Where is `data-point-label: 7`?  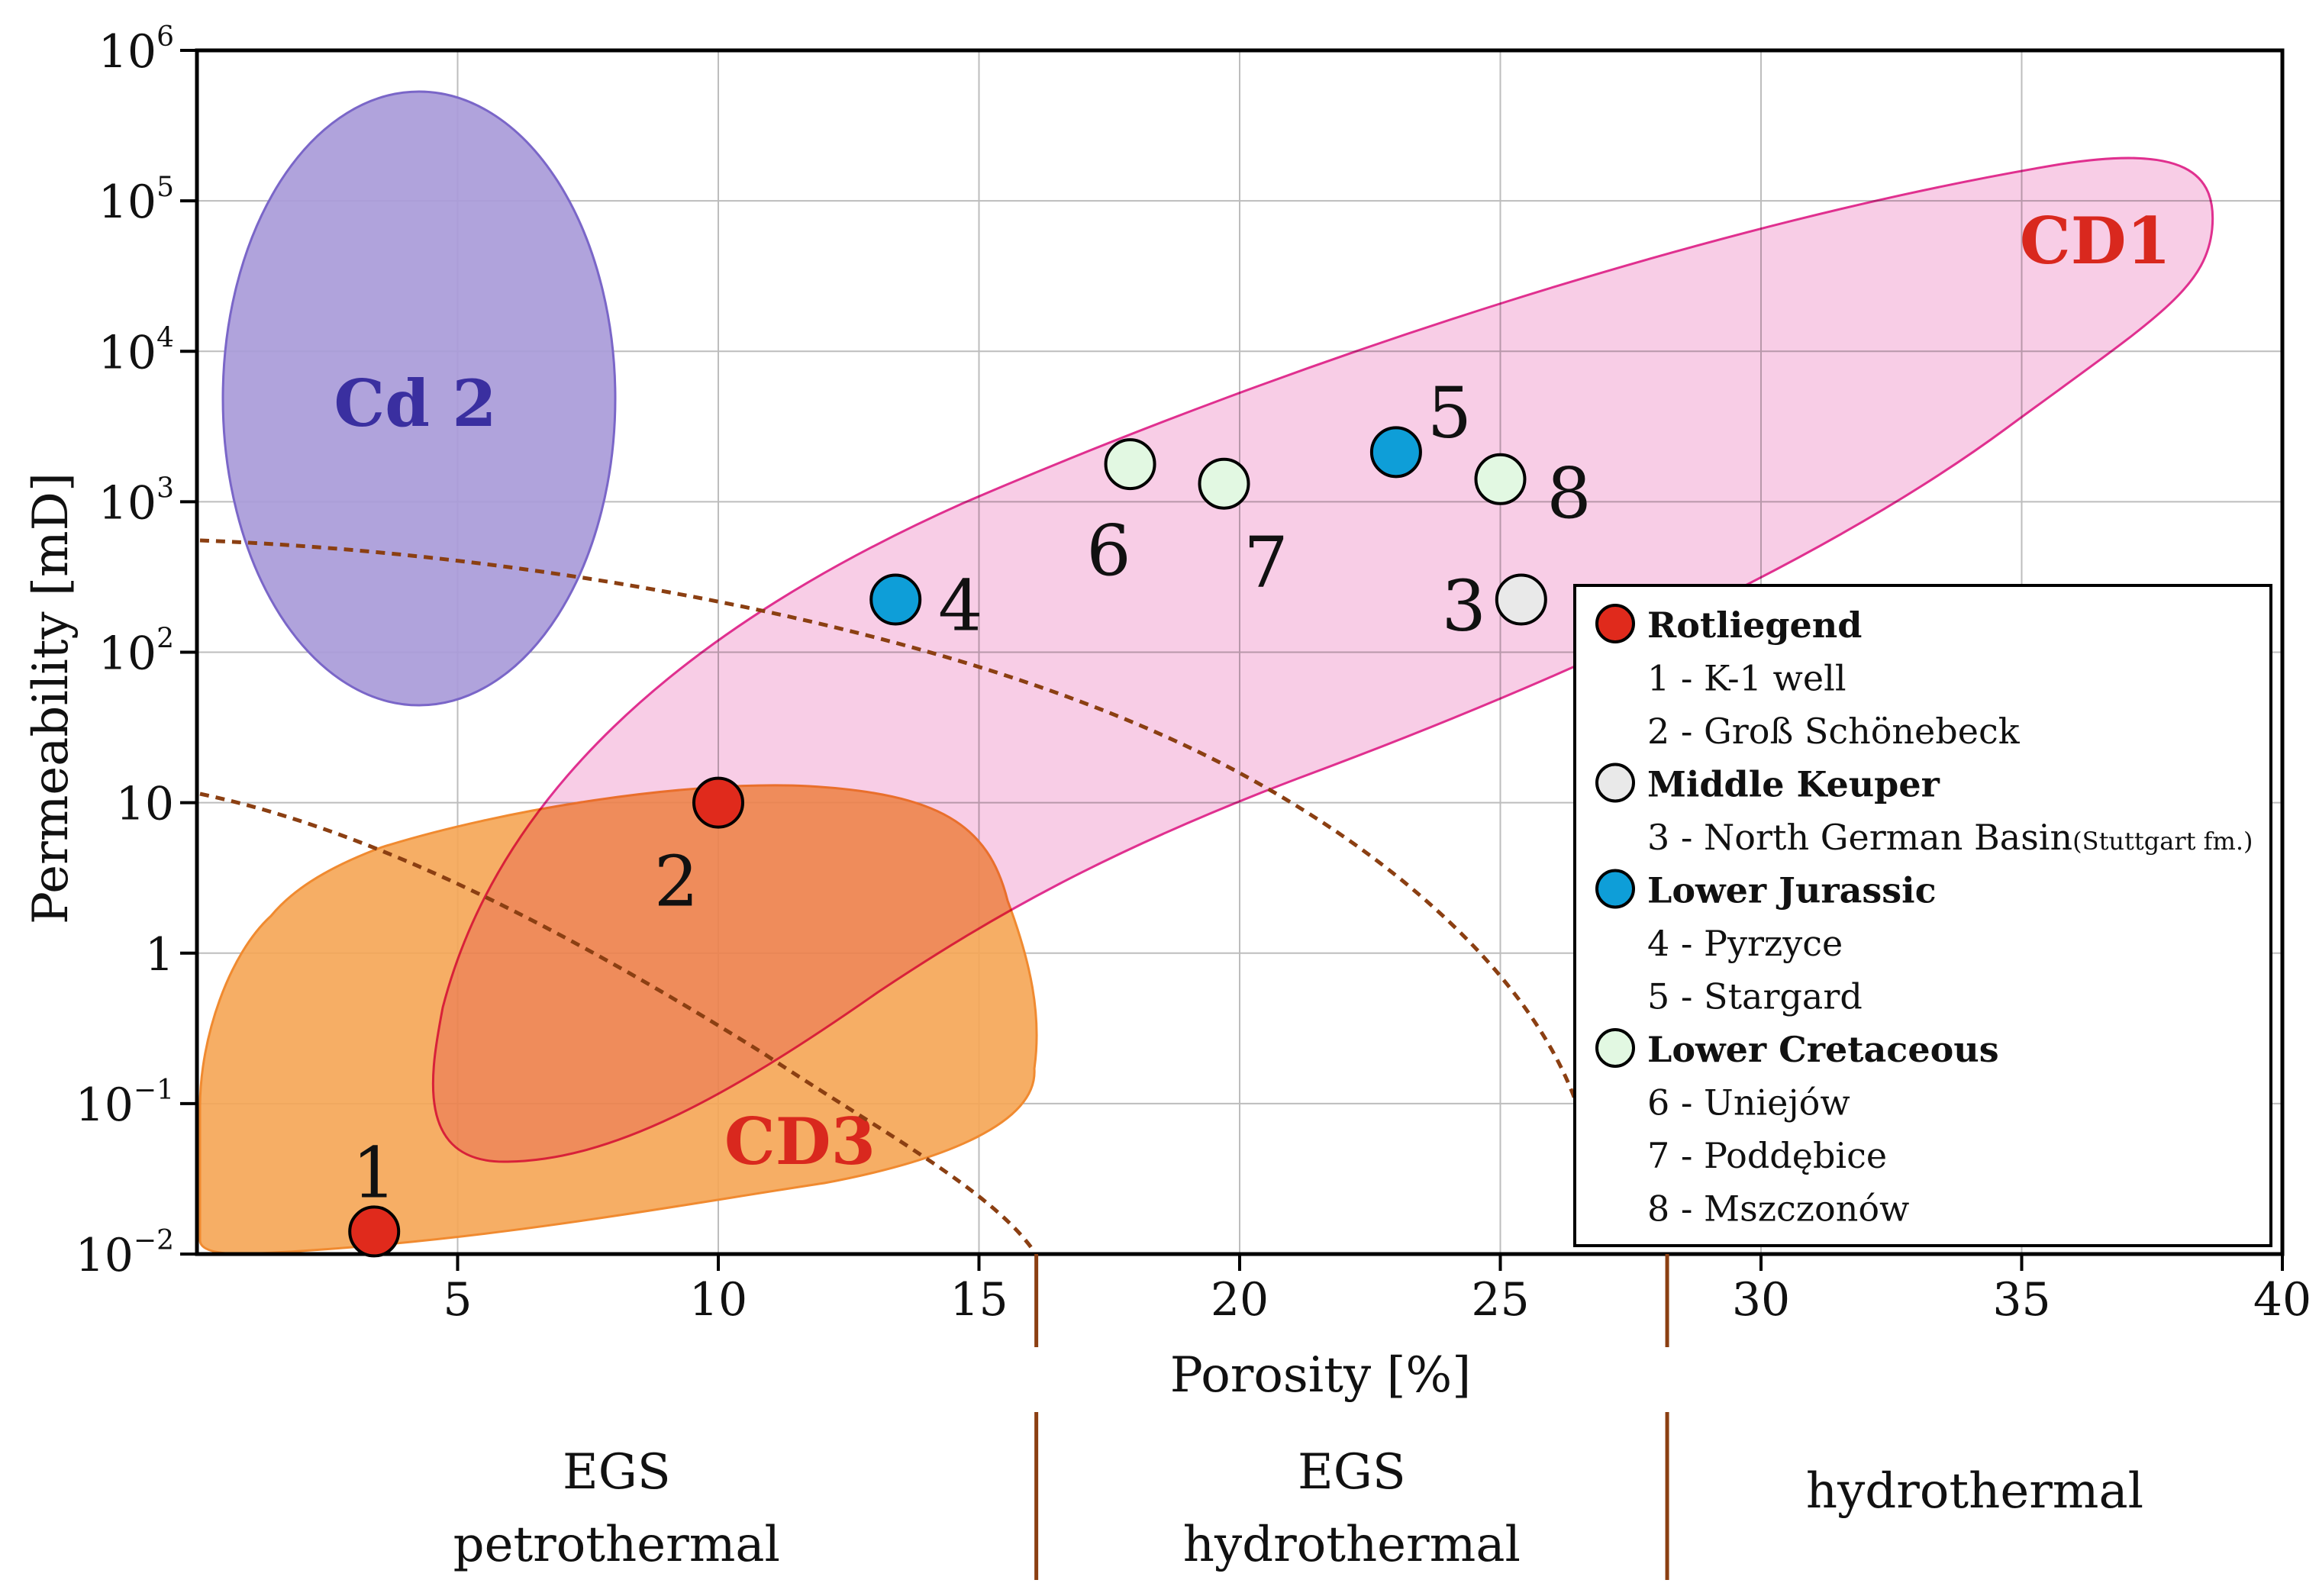 data-point-label: 7 is located at coordinates (1266, 563).